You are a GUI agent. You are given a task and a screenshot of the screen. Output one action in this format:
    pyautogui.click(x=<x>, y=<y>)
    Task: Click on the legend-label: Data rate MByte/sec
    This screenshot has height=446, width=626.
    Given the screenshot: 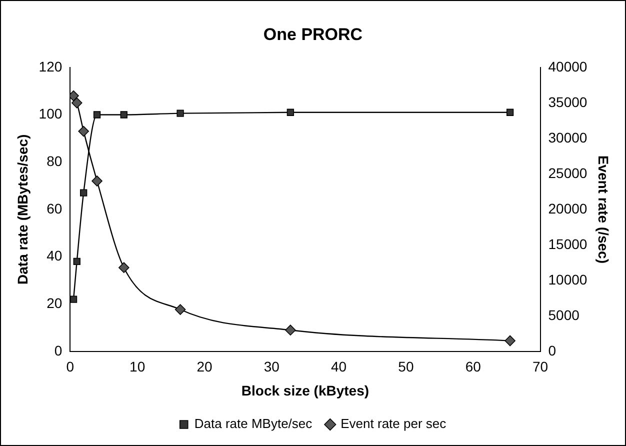 What is the action you would take?
    pyautogui.click(x=253, y=424)
    